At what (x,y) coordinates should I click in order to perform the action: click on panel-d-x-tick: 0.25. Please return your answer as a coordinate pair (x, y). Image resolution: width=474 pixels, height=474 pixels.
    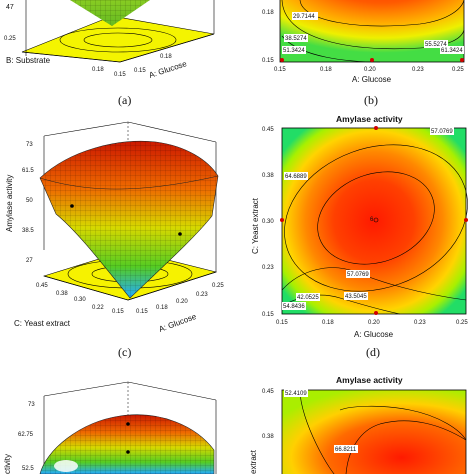
    Looking at the image, I should click on (462, 323).